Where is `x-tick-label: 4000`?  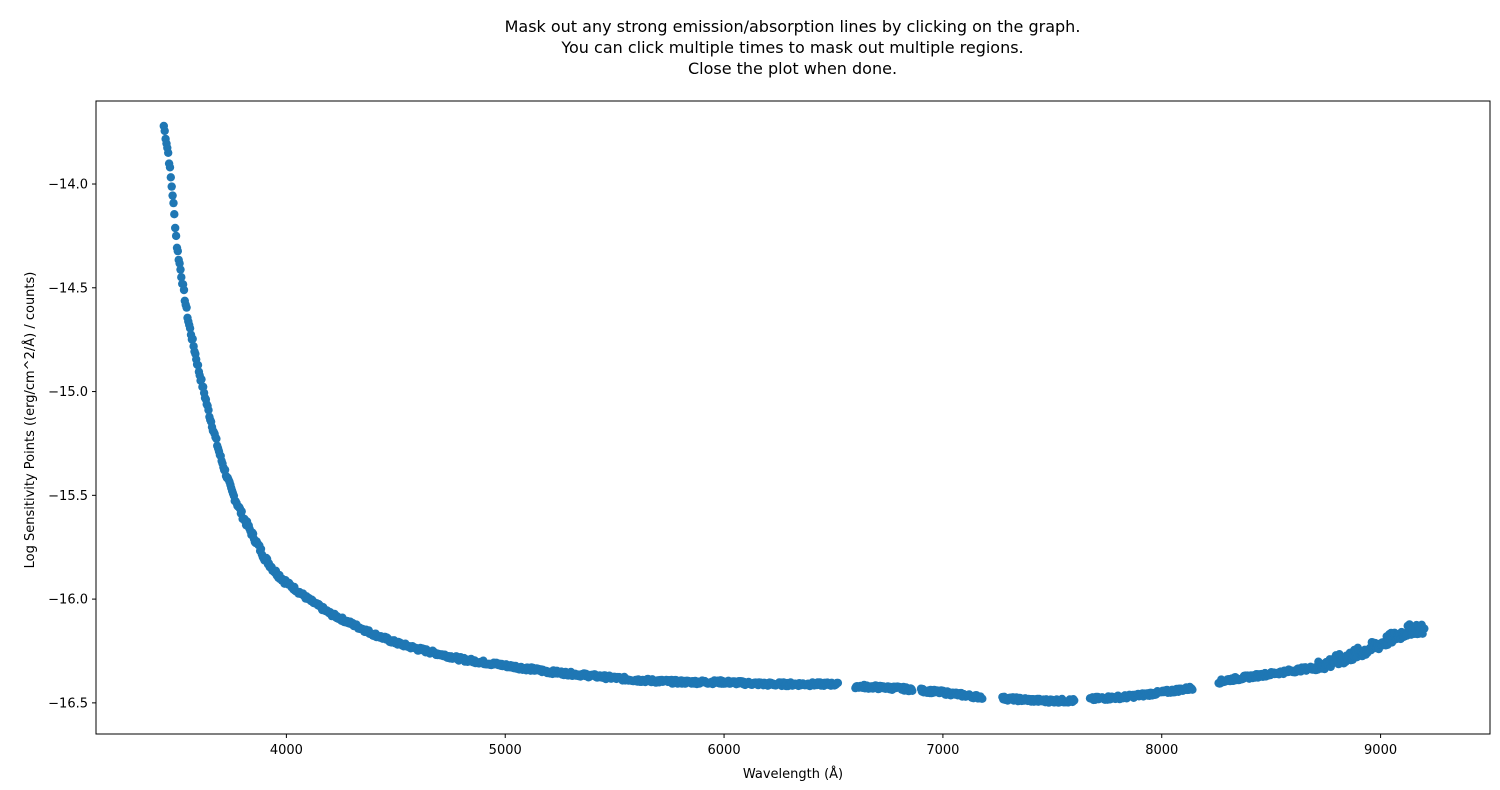 x-tick-label: 4000 is located at coordinates (286, 750).